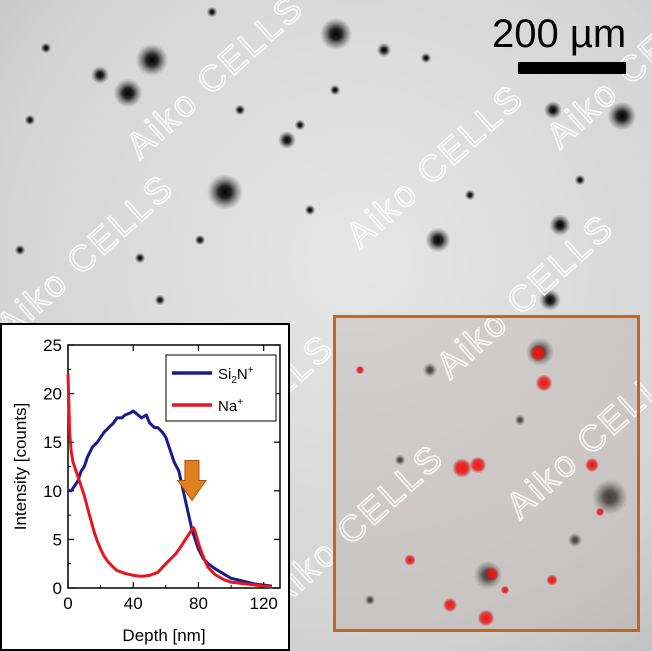 This screenshot has width=652, height=651. Describe the element at coordinates (191, 481) in the screenshot. I see `arrow-down-icon` at that location.